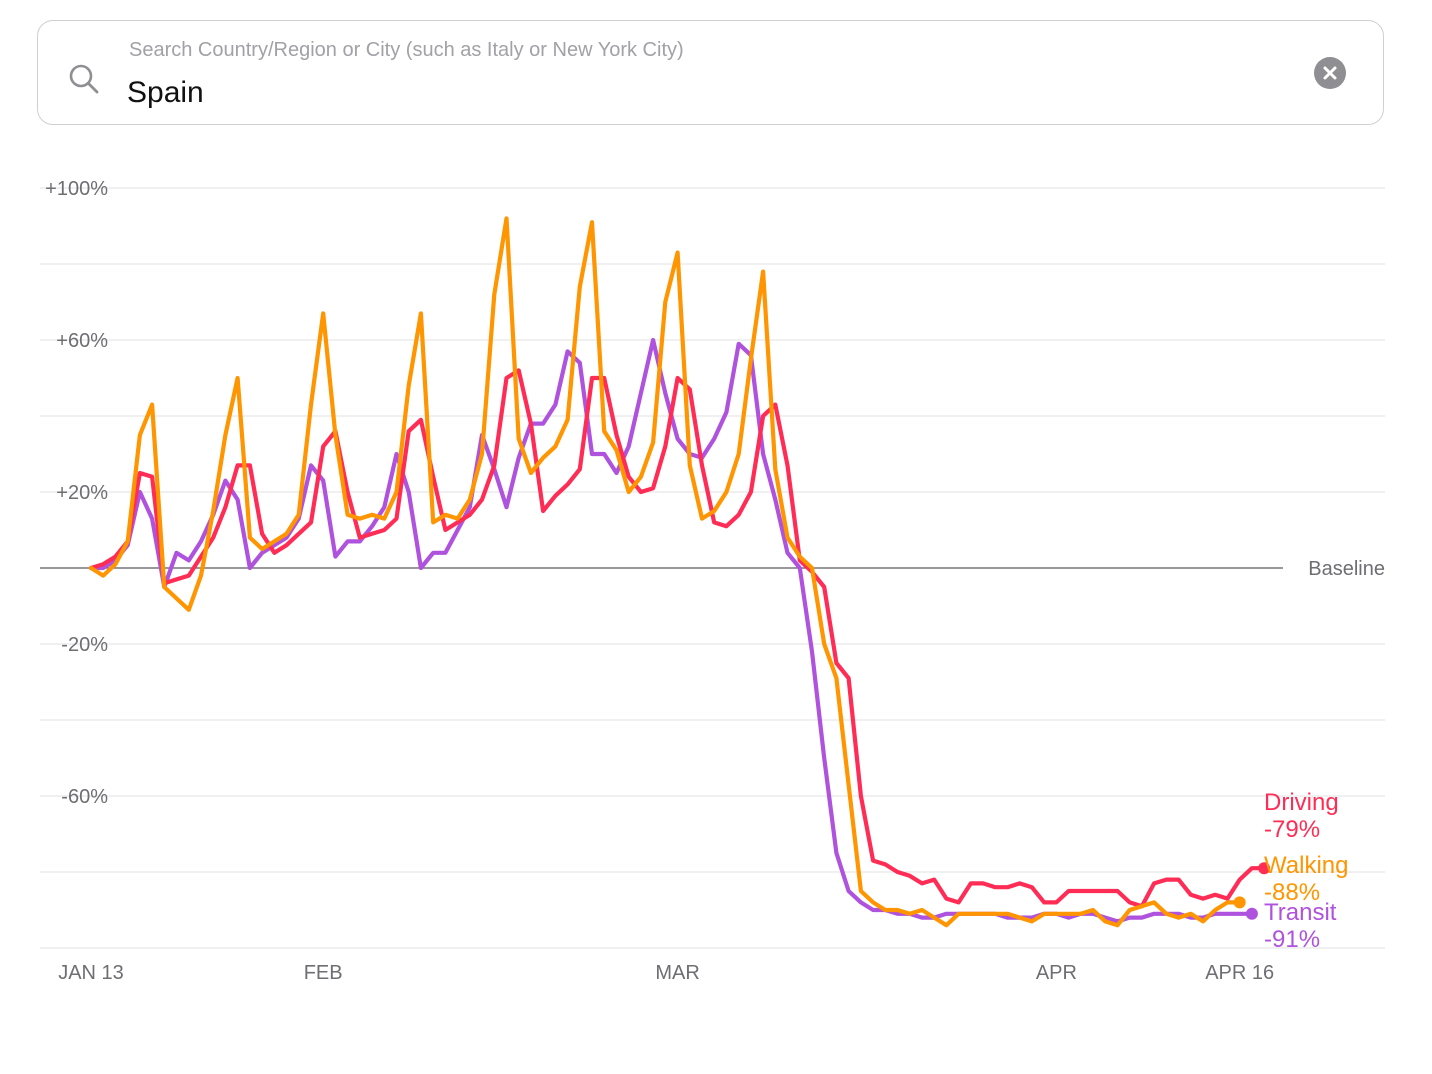  What do you see at coordinates (1292, 892) in the screenshot?
I see `legend-value: -88%` at bounding box center [1292, 892].